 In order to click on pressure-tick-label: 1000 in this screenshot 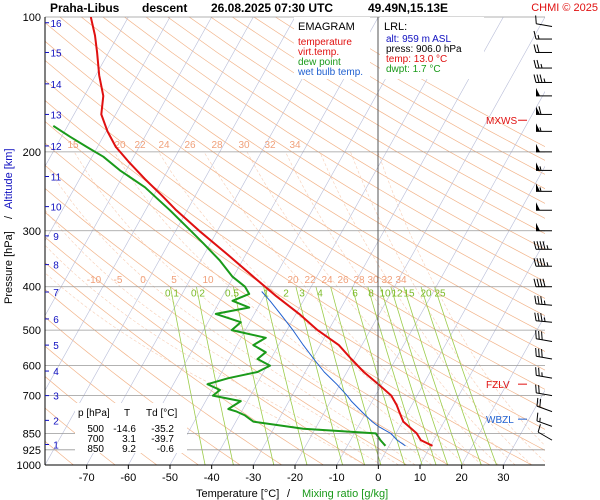, I will do `click(29, 466)`.